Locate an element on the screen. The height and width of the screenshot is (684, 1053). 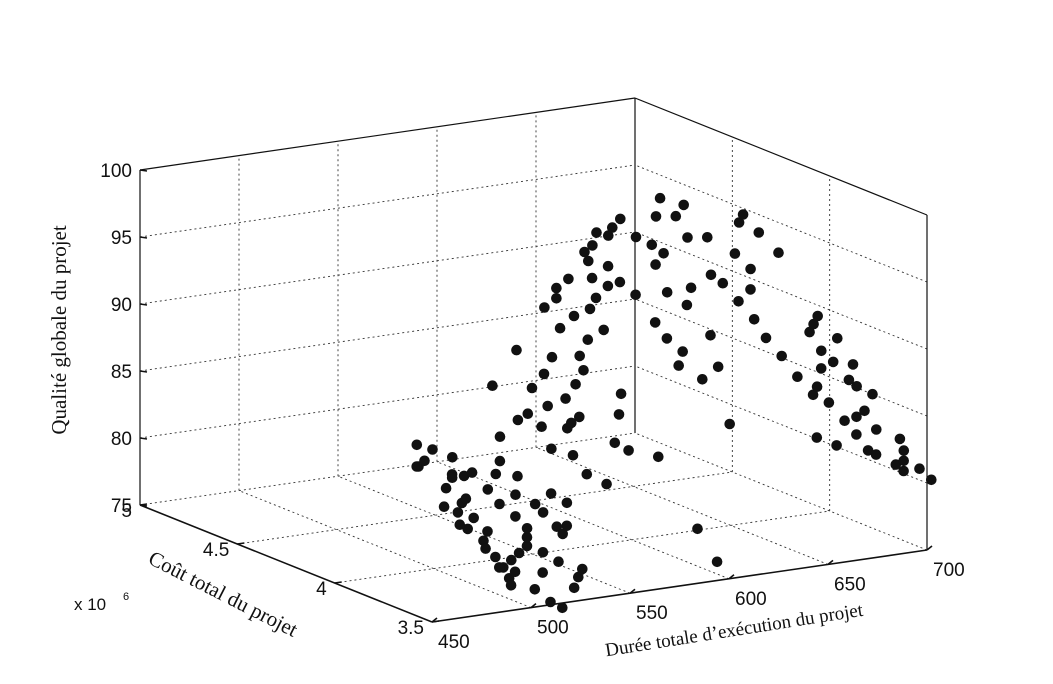
x-tick-label: 700 is located at coordinates (949, 570).